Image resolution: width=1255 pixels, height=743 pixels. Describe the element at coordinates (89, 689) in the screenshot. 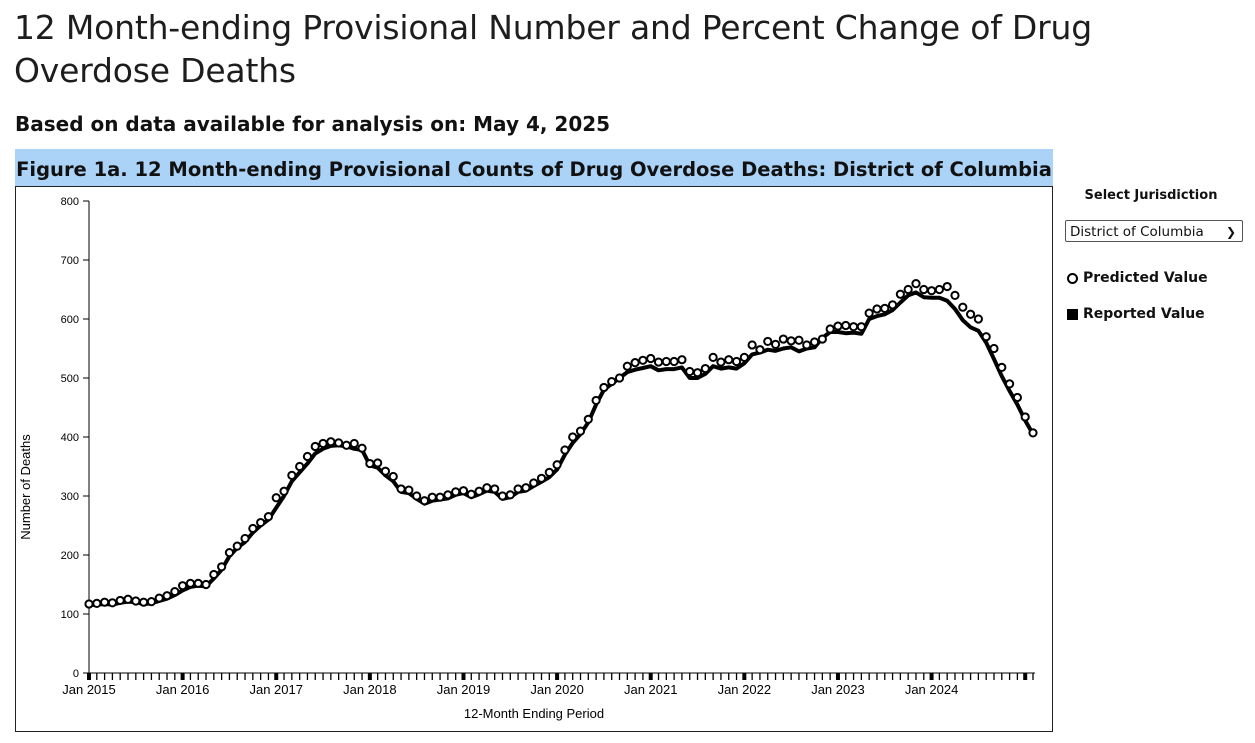

I see `x-tick-label: Jan 2015` at that location.